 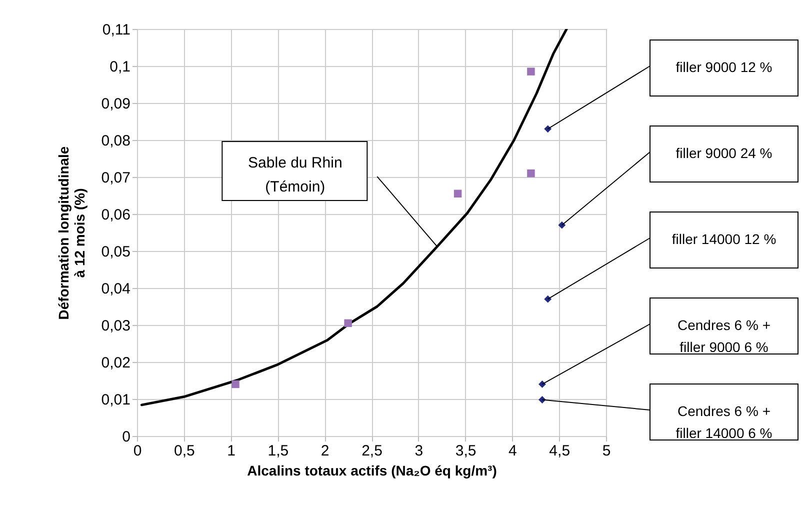 I want to click on y-tick-label: 0,06, so click(x=115, y=215).